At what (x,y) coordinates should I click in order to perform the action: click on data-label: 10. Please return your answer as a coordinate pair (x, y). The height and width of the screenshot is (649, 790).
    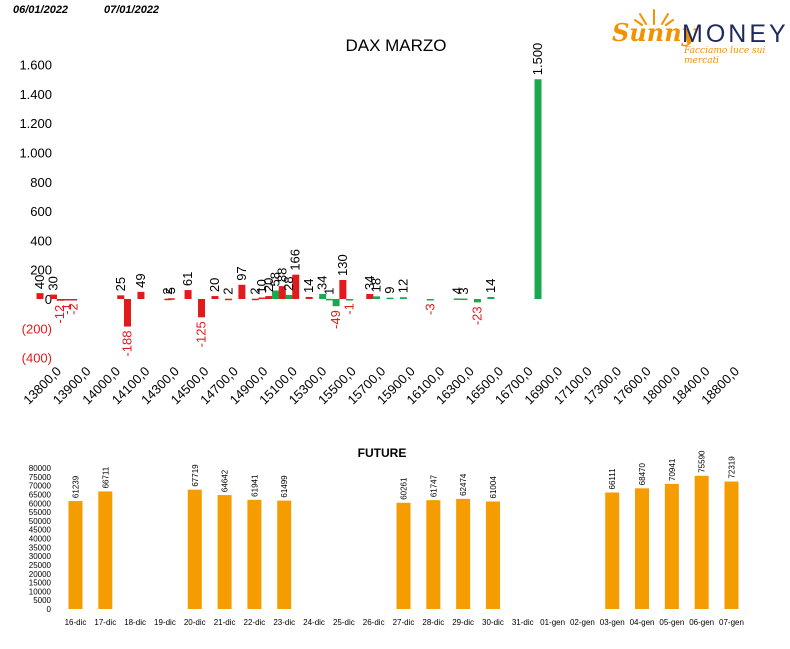
    Looking at the image, I should click on (261, 286).